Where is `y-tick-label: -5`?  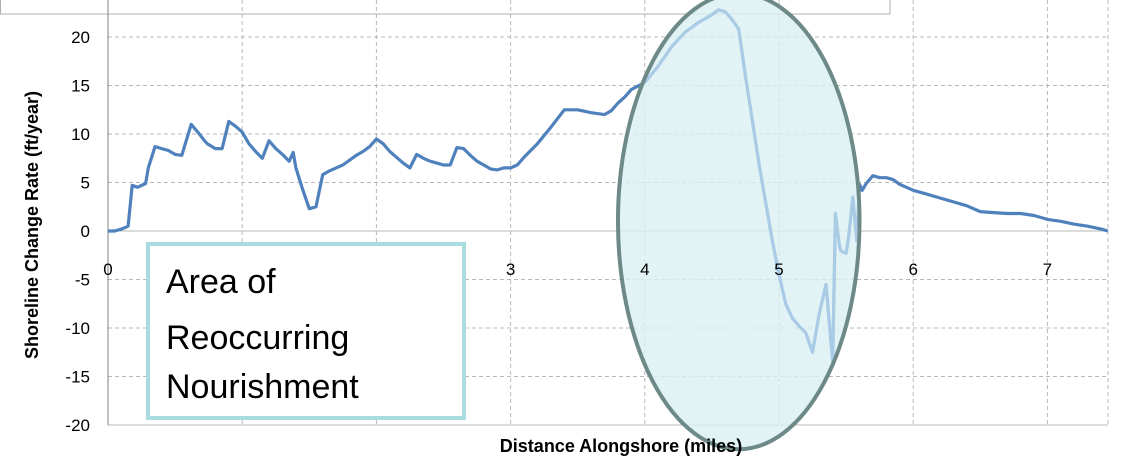 y-tick-label: -5 is located at coordinates (82, 280).